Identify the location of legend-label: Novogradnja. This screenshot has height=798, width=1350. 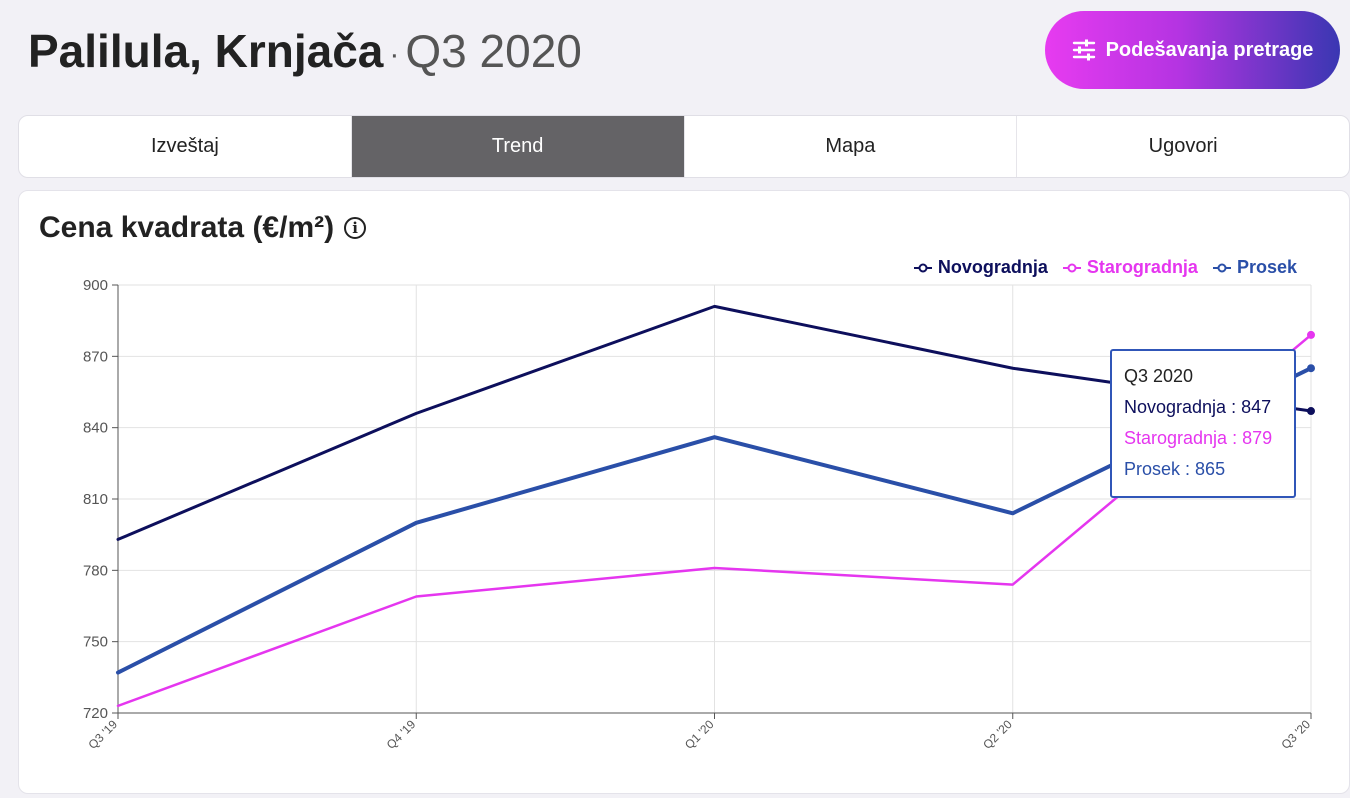
(992, 267).